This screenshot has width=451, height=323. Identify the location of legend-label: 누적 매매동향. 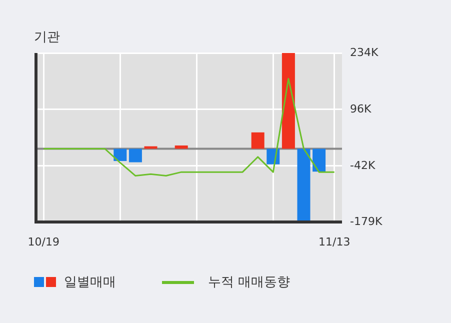
(249, 282).